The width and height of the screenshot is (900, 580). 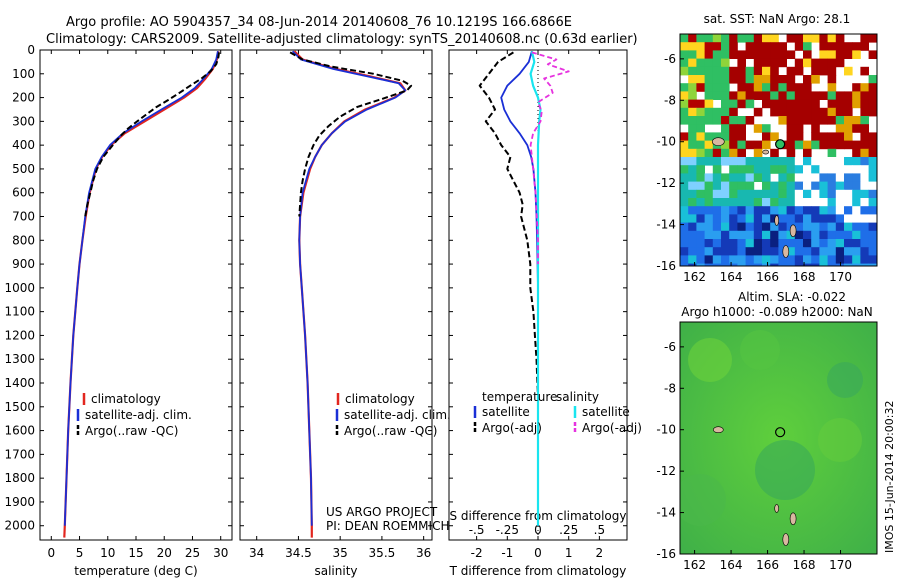 I want to click on legend-label: satellite, so click(x=506, y=412).